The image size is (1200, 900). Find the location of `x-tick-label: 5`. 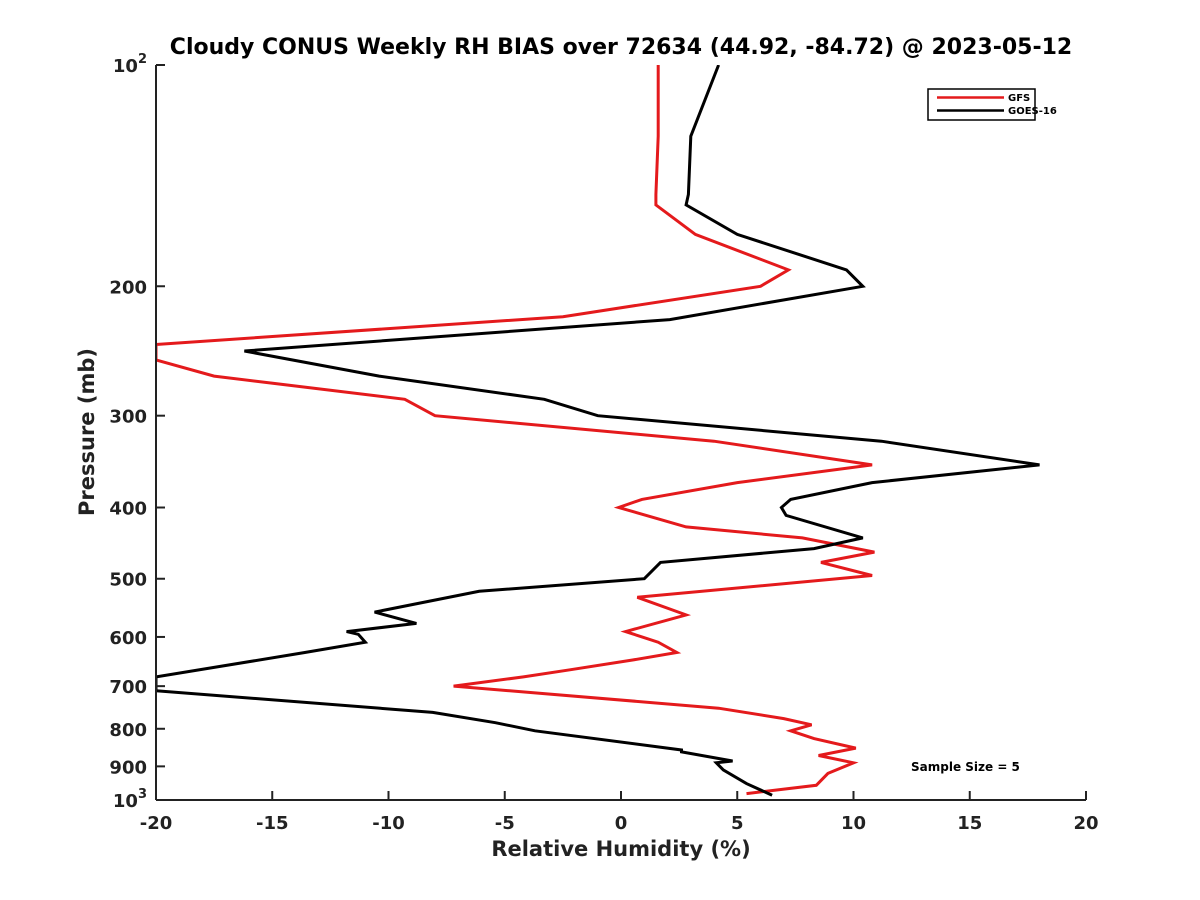

x-tick-label: 5 is located at coordinates (737, 823).